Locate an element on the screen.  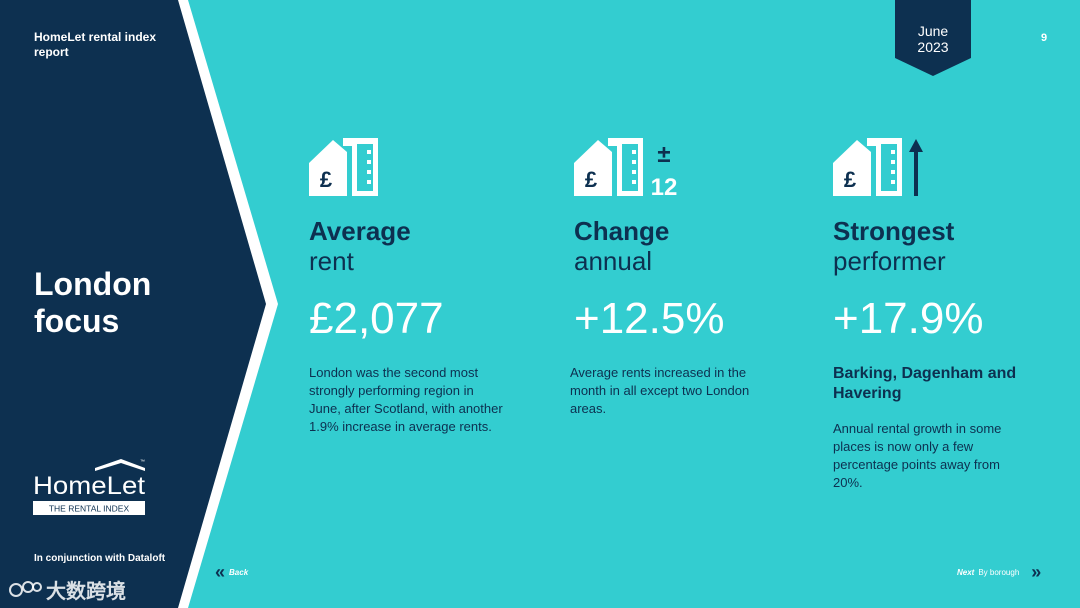
homelet-logo: ™ HomeLet THE RENTAL INDEX is located at coordinates (89, 487).